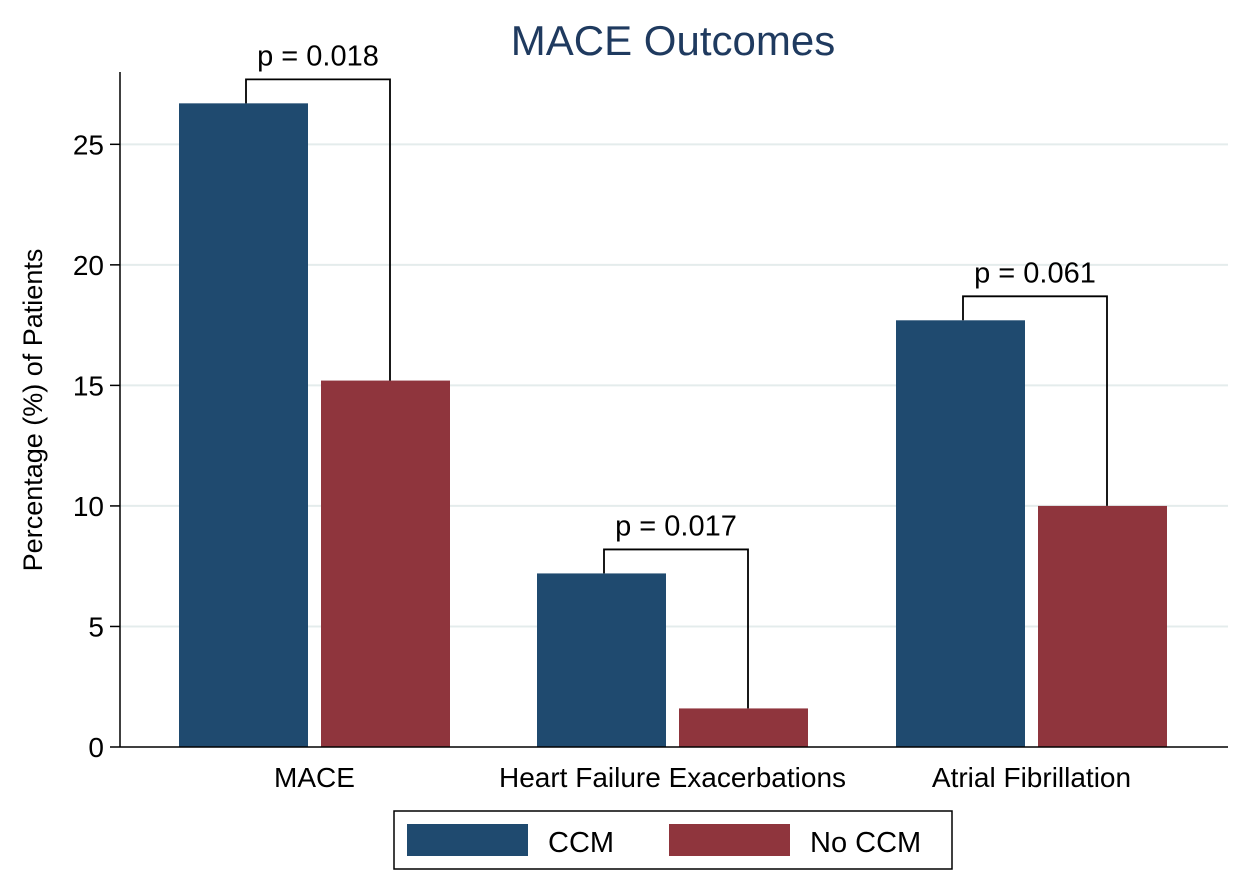 The image size is (1240, 887). Describe the element at coordinates (88, 506) in the screenshot. I see `y-tick-label-10: 10` at that location.